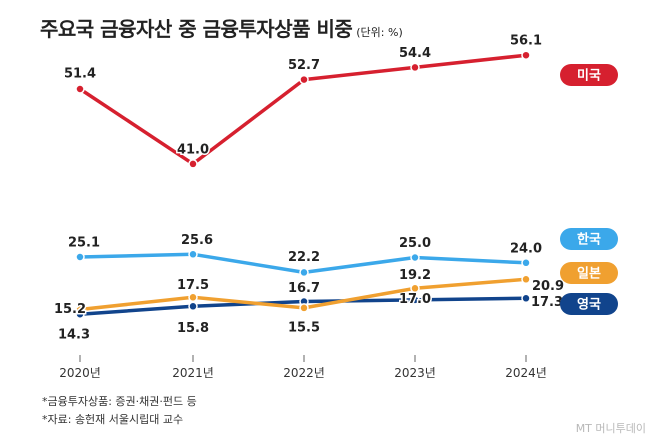 Image resolution: width=658 pixels, height=442 pixels. Describe the element at coordinates (415, 243) in the screenshot. I see `data-label: 25.0` at that location.